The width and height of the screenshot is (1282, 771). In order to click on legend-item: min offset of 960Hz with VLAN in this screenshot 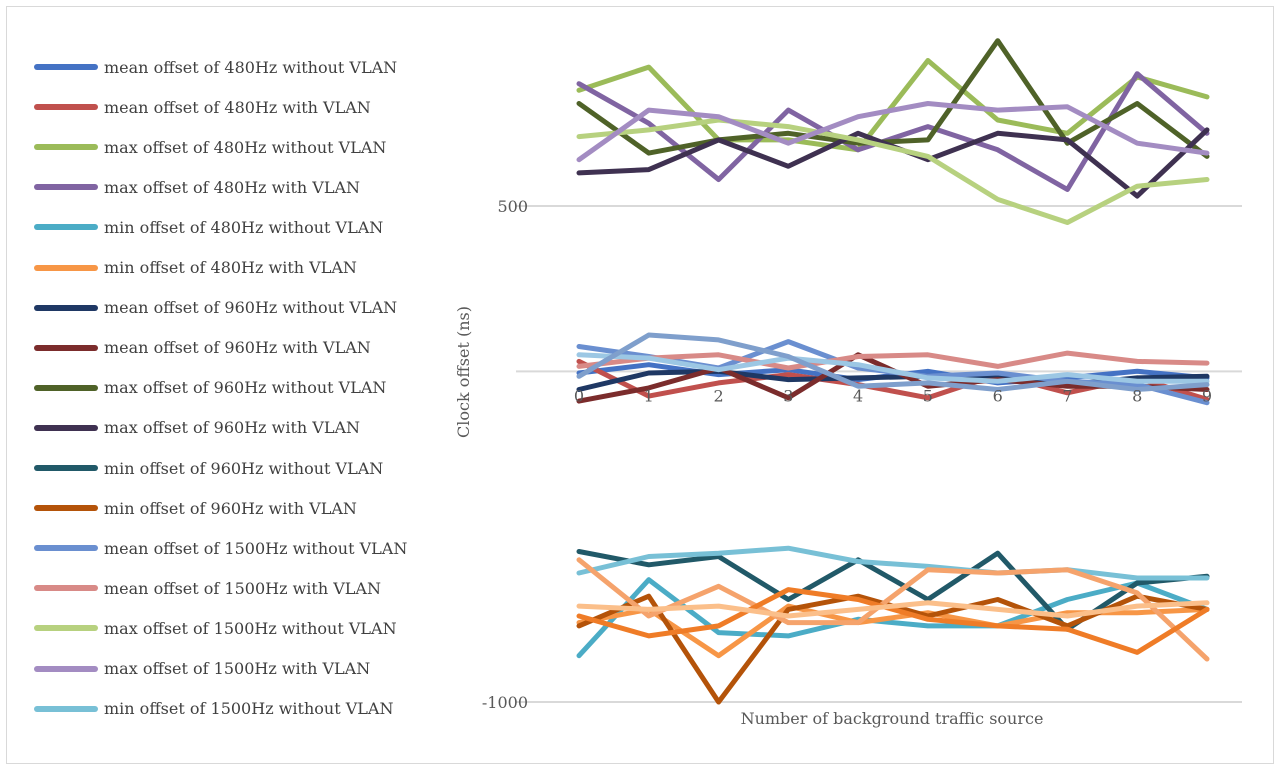, I will do `click(195, 508)`.